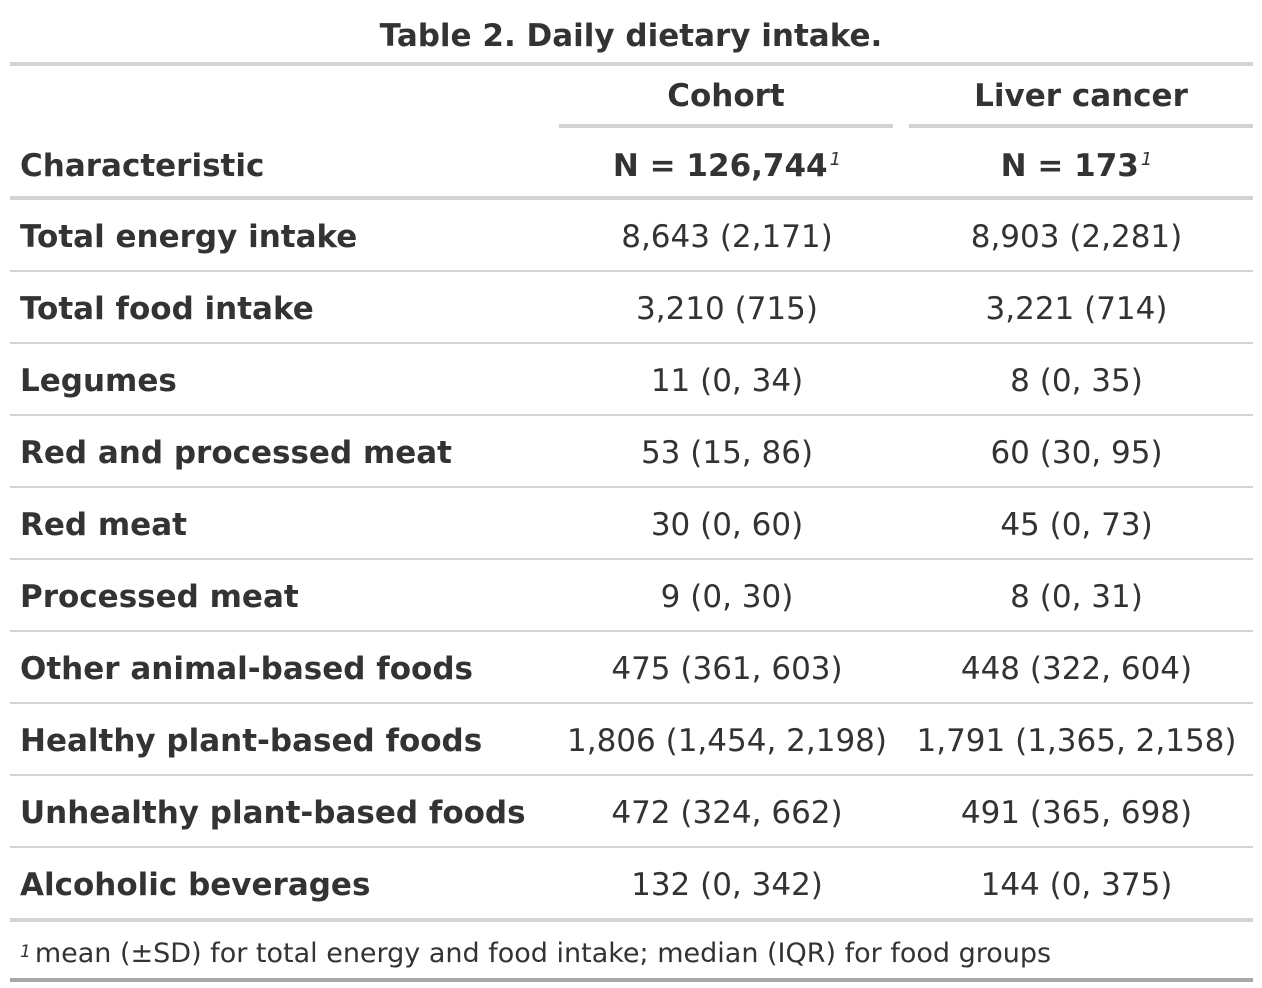 The width and height of the screenshot is (1262, 988). I want to click on cell-liver-cancer: 8 (0, 31), so click(1076, 597).